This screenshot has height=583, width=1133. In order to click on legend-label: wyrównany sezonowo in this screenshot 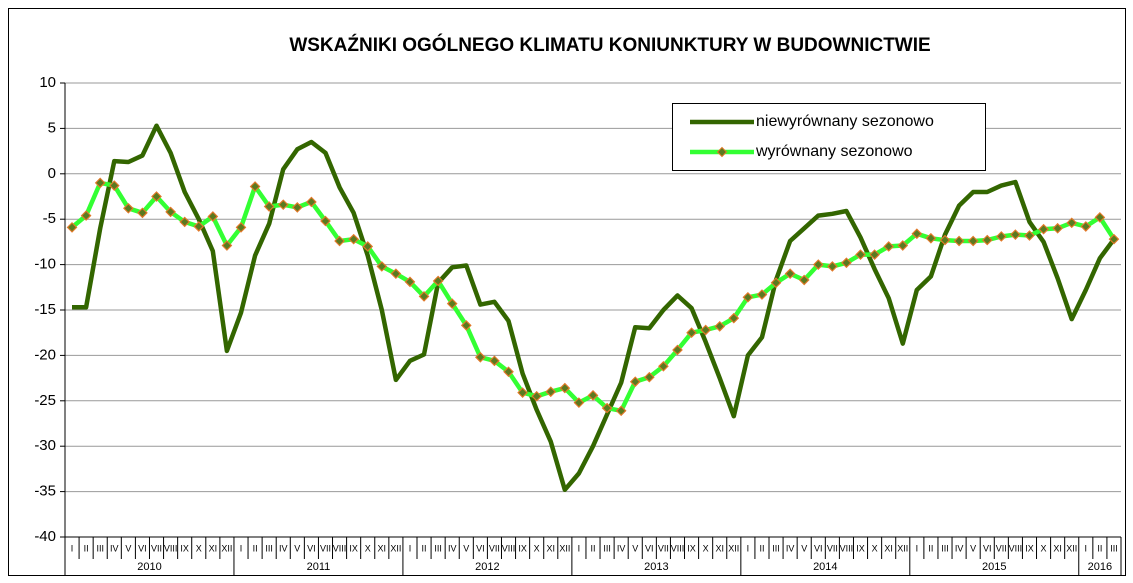, I will do `click(834, 151)`.